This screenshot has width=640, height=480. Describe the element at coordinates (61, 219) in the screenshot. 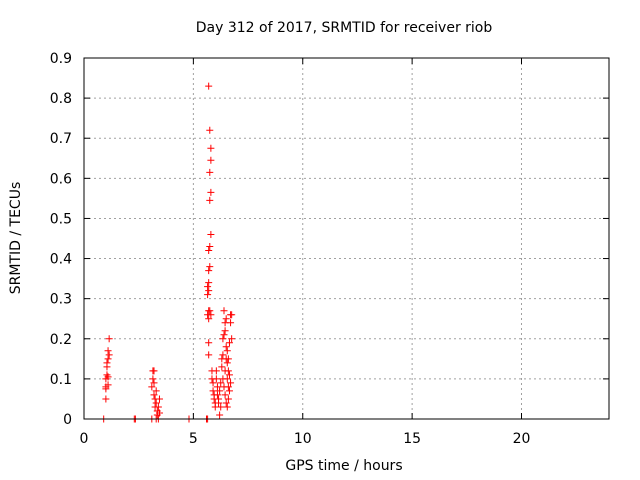

I see `y-tick-label: 0.5` at that location.